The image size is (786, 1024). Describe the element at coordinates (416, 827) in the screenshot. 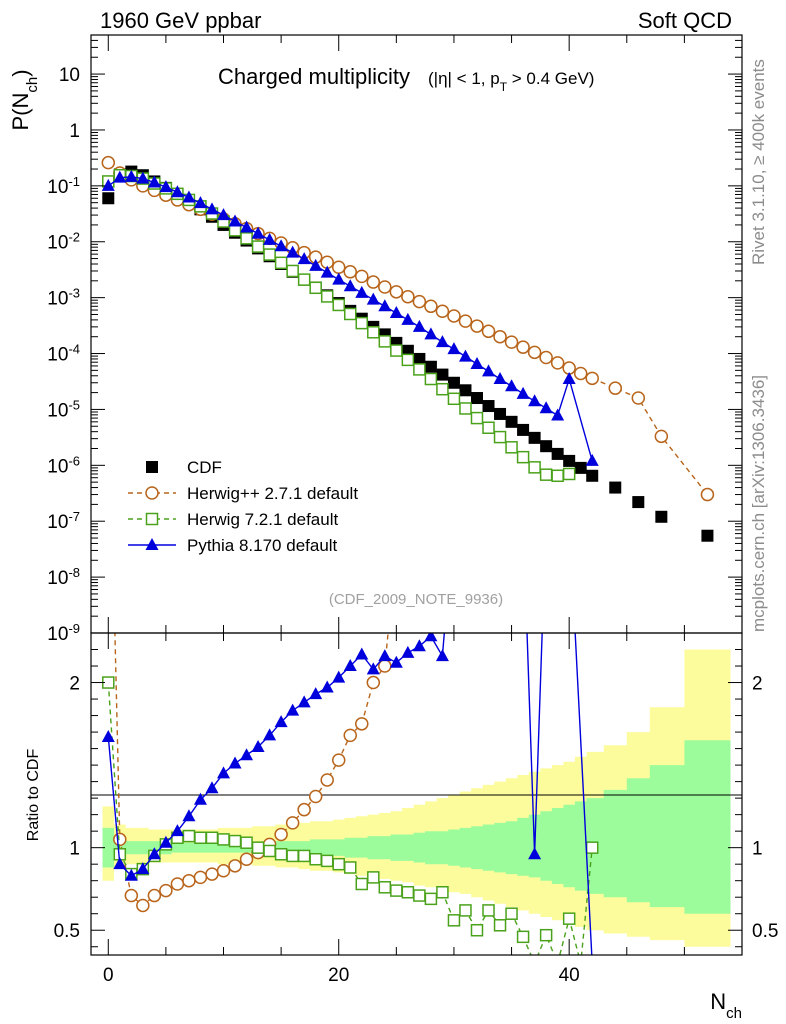

I see `ratio-band-inner` at that location.